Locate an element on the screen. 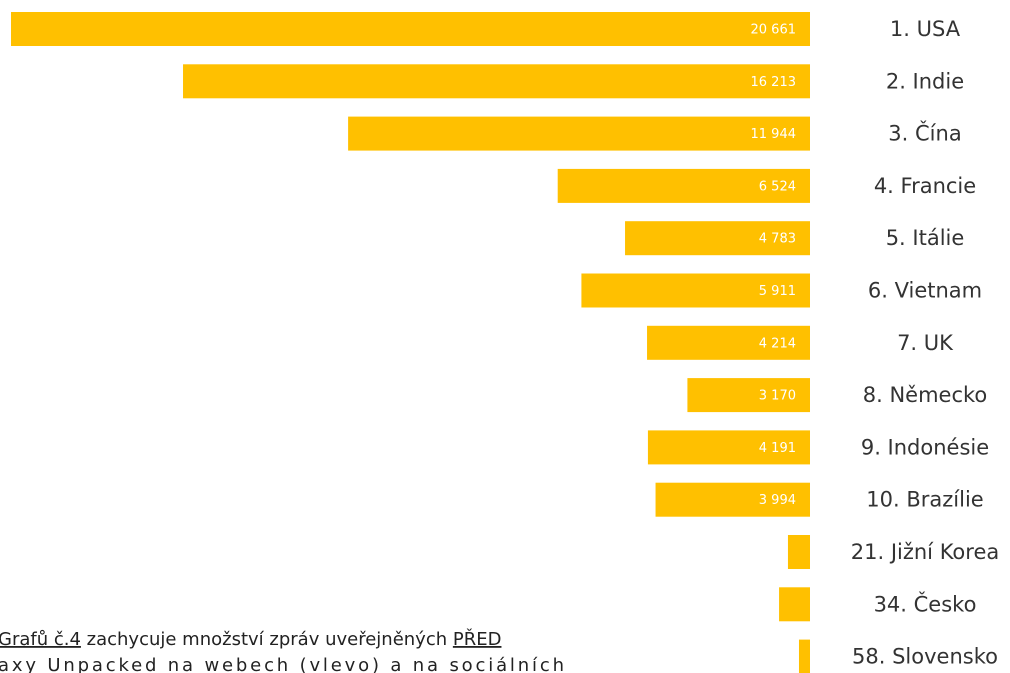  value-label: 16 213 is located at coordinates (774, 82).